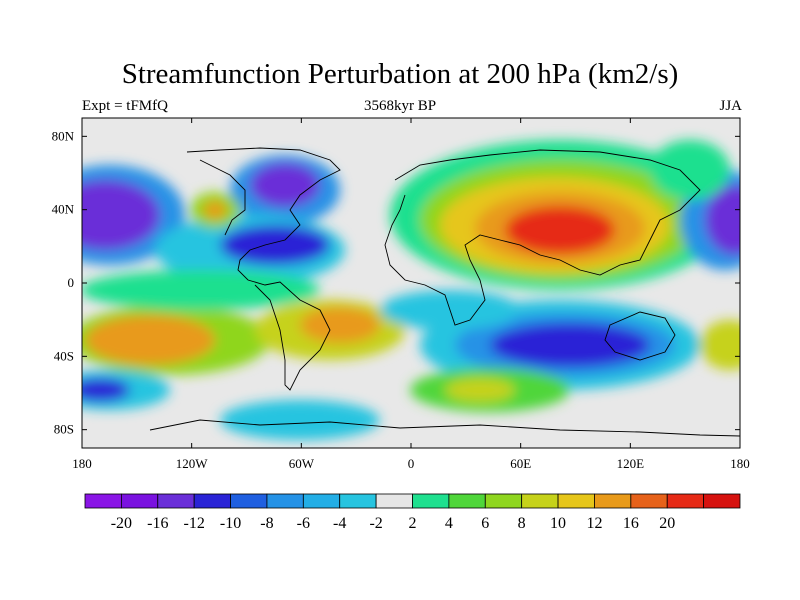  I want to click on colorbar-label: -16, so click(157, 523).